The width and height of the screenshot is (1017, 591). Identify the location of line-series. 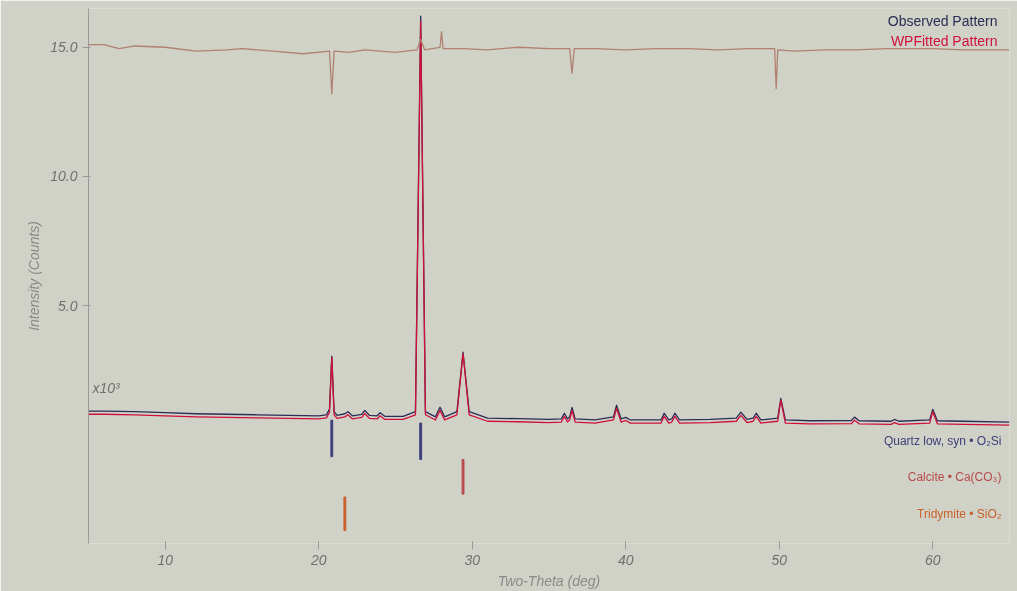
(549, 63).